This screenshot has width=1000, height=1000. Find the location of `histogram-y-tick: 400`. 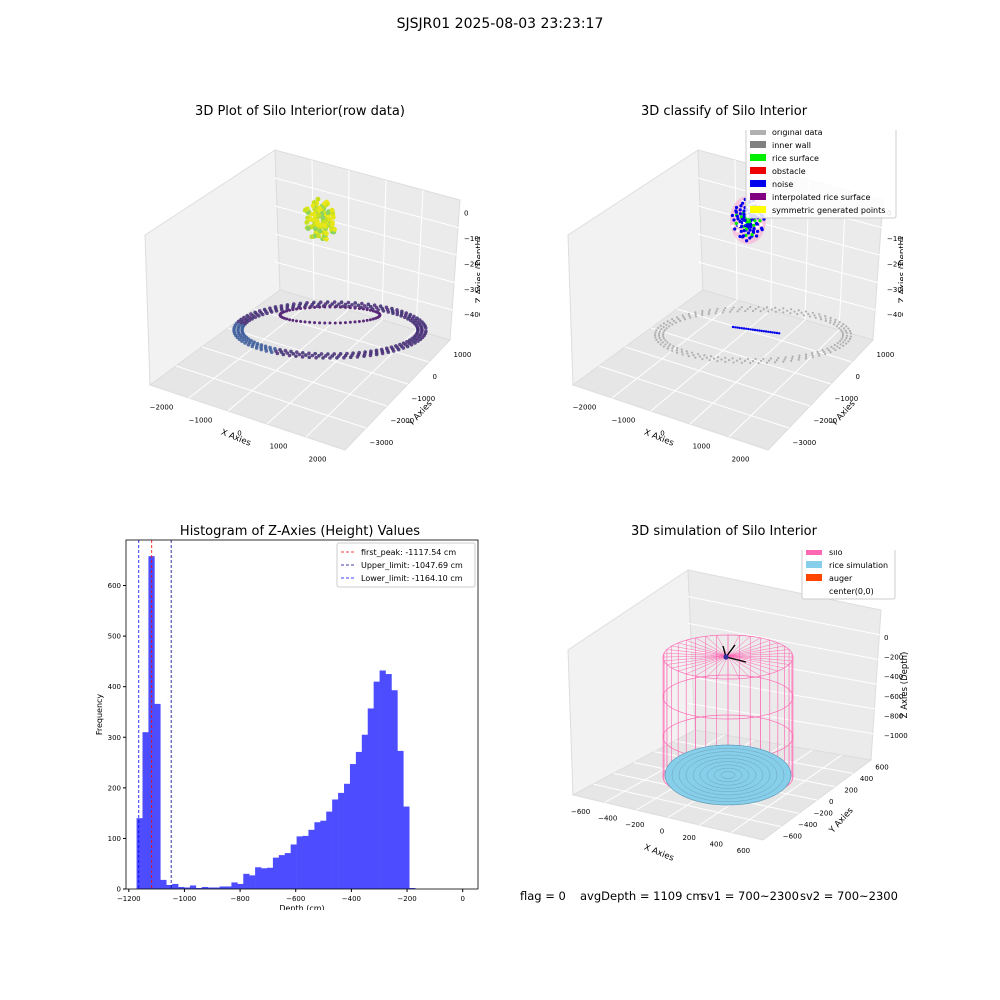

histogram-y-tick: 400 is located at coordinates (114, 687).